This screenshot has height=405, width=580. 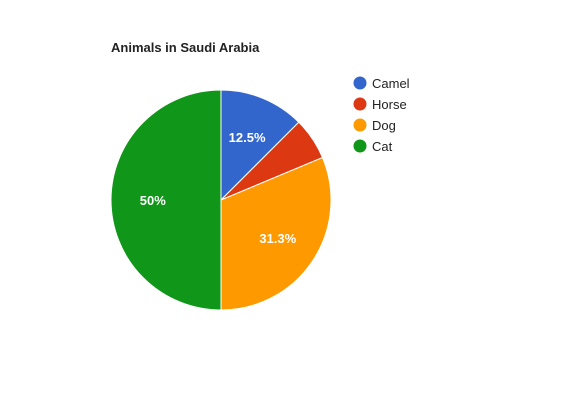 What do you see at coordinates (382, 146) in the screenshot?
I see `legend-label: Cat` at bounding box center [382, 146].